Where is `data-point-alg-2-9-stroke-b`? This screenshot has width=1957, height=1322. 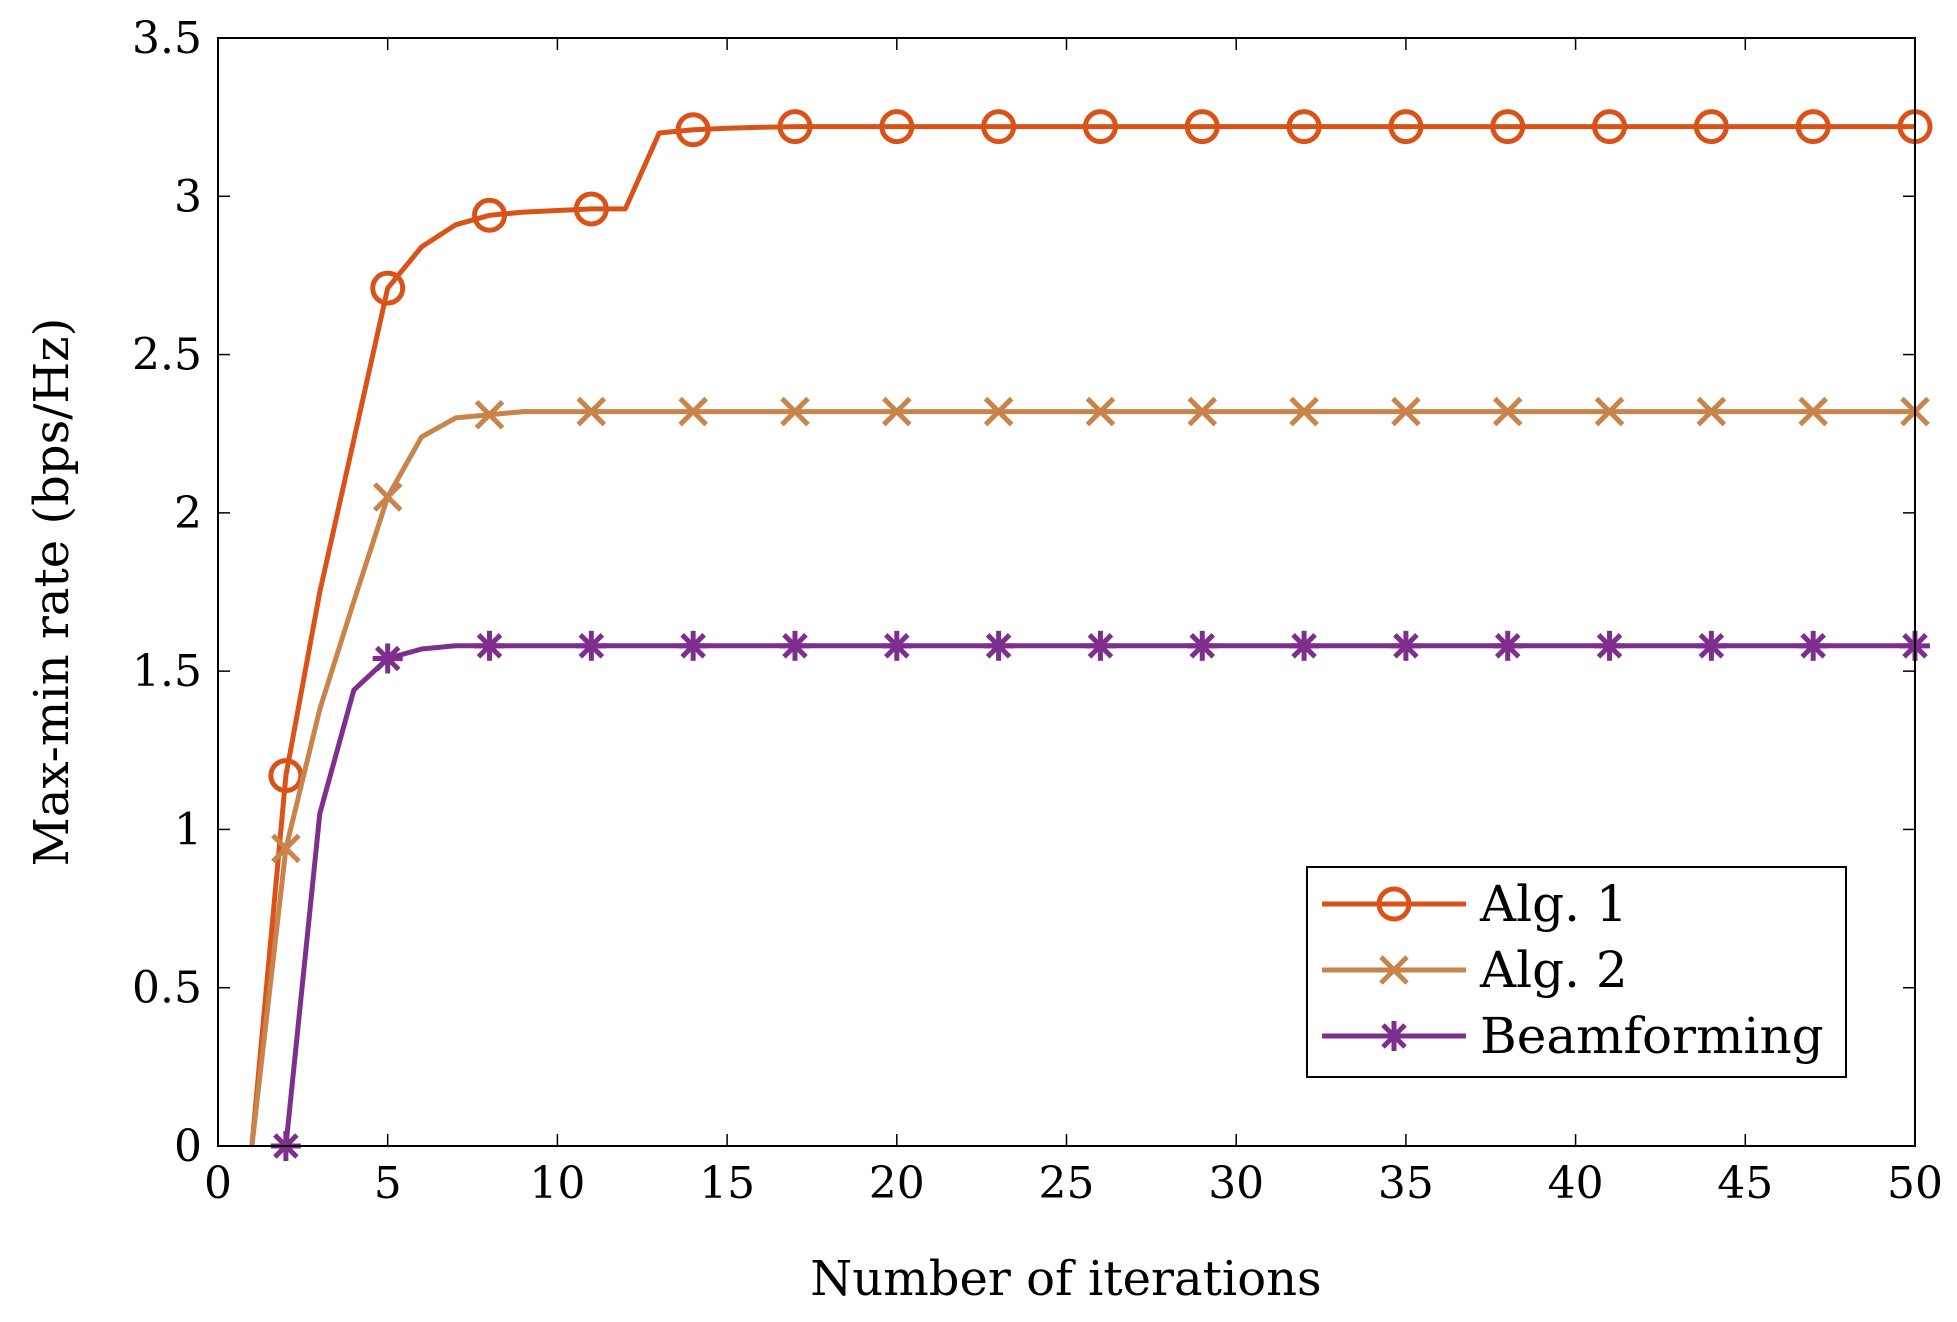
data-point-alg-2-9-stroke-b is located at coordinates (1202, 411).